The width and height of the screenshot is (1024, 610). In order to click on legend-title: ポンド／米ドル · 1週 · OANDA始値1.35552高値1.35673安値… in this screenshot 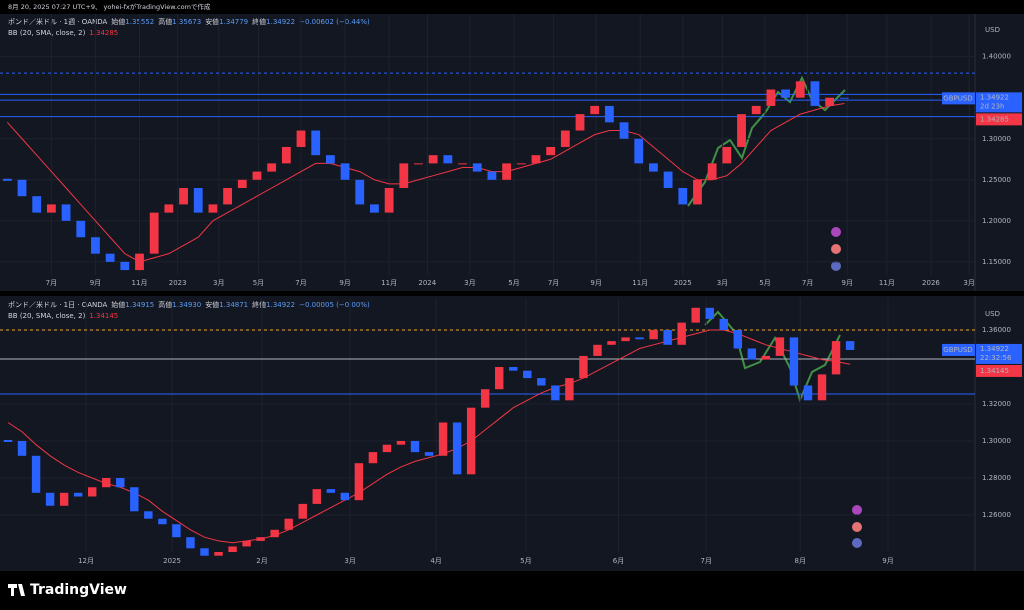, I will do `click(189, 21)`.